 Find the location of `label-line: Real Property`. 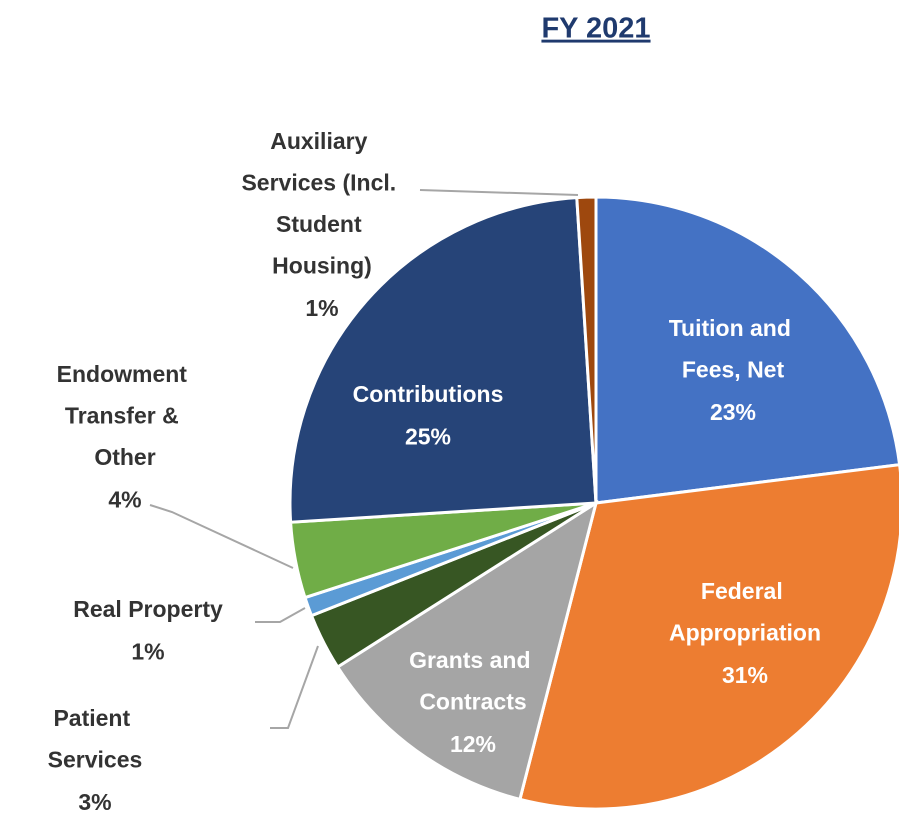

label-line: Real Property is located at coordinates (148, 609).